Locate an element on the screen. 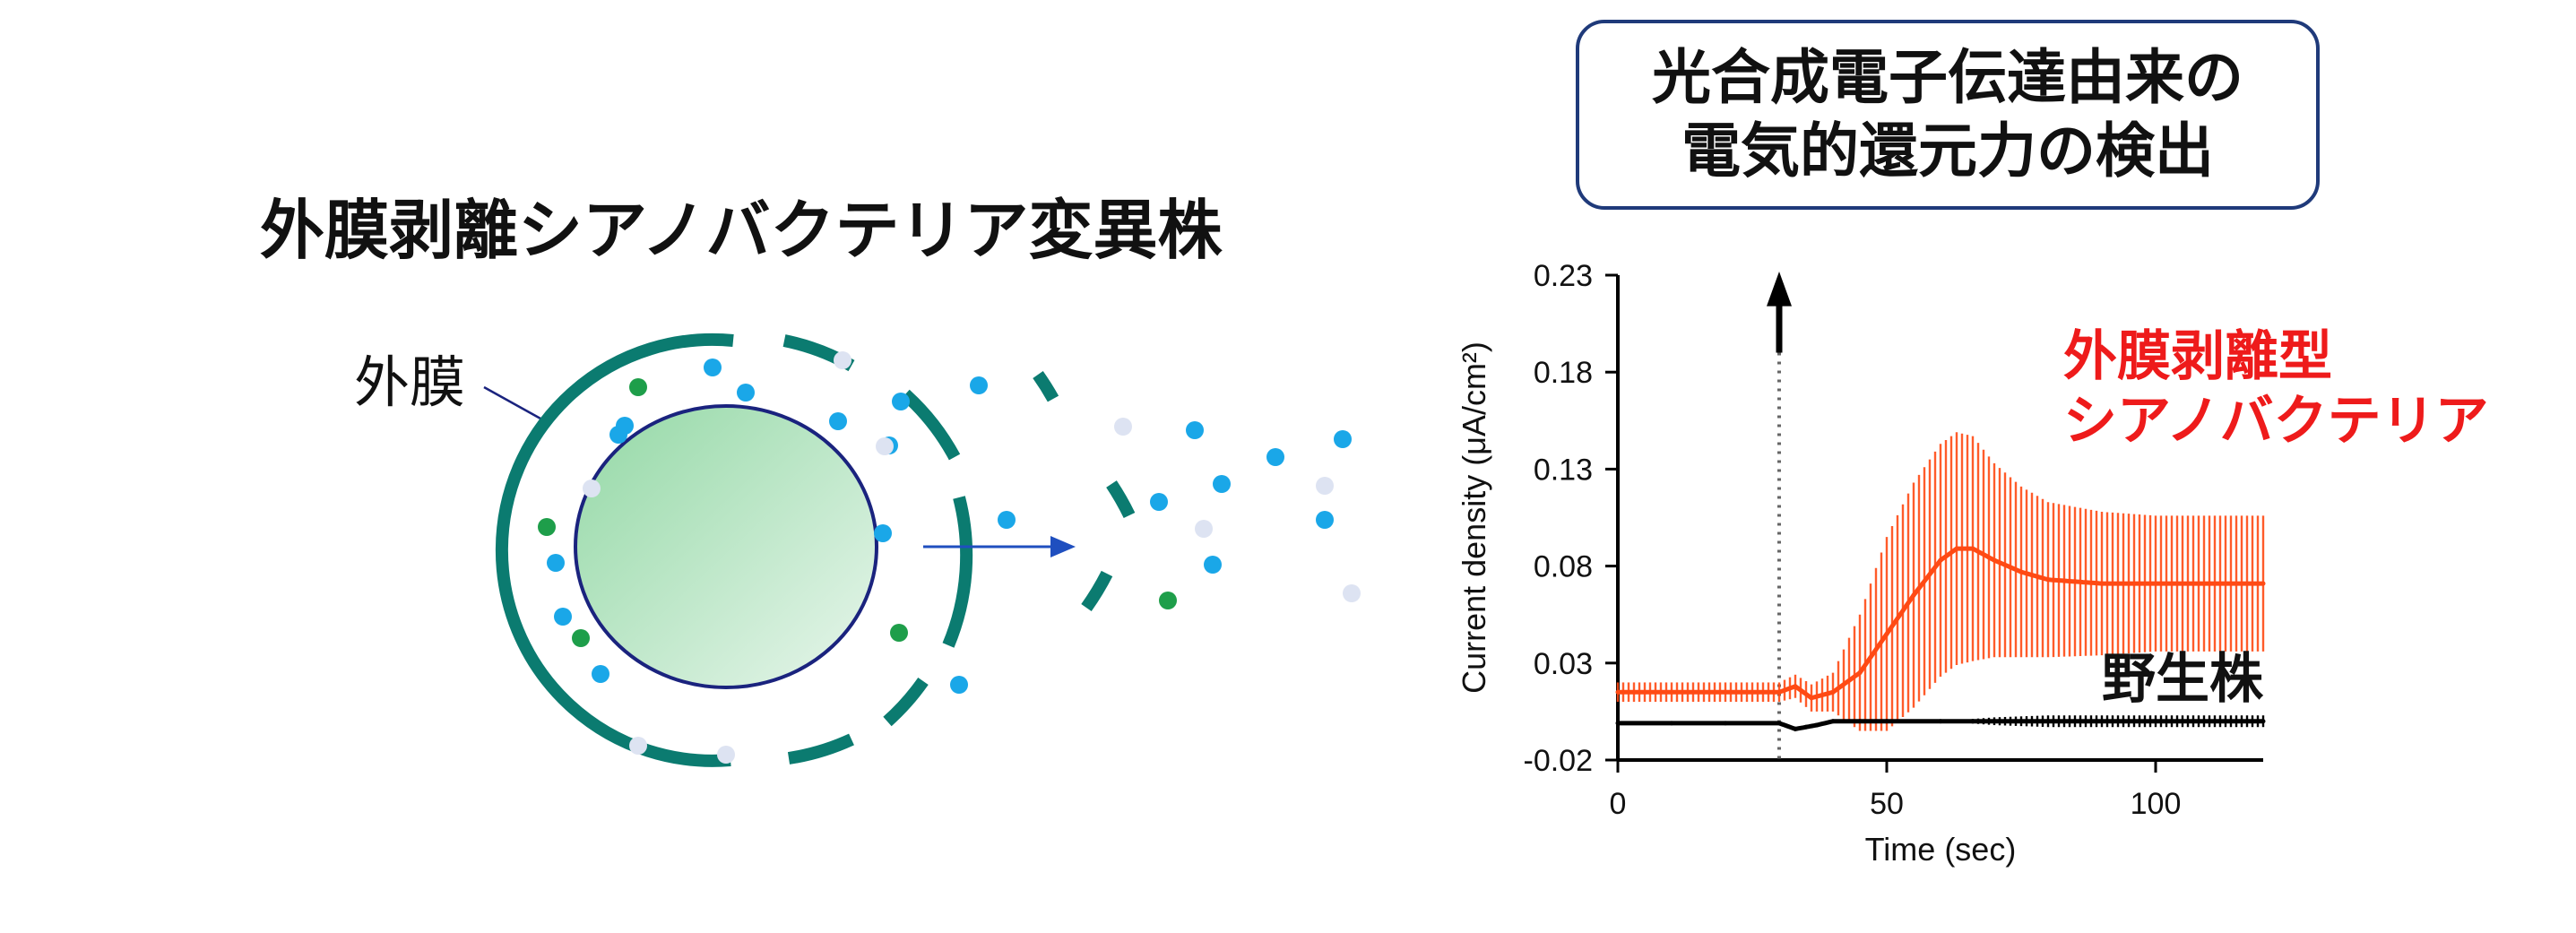 This screenshot has width=2576, height=933. y-tick-label: -0.02 is located at coordinates (1559, 761).